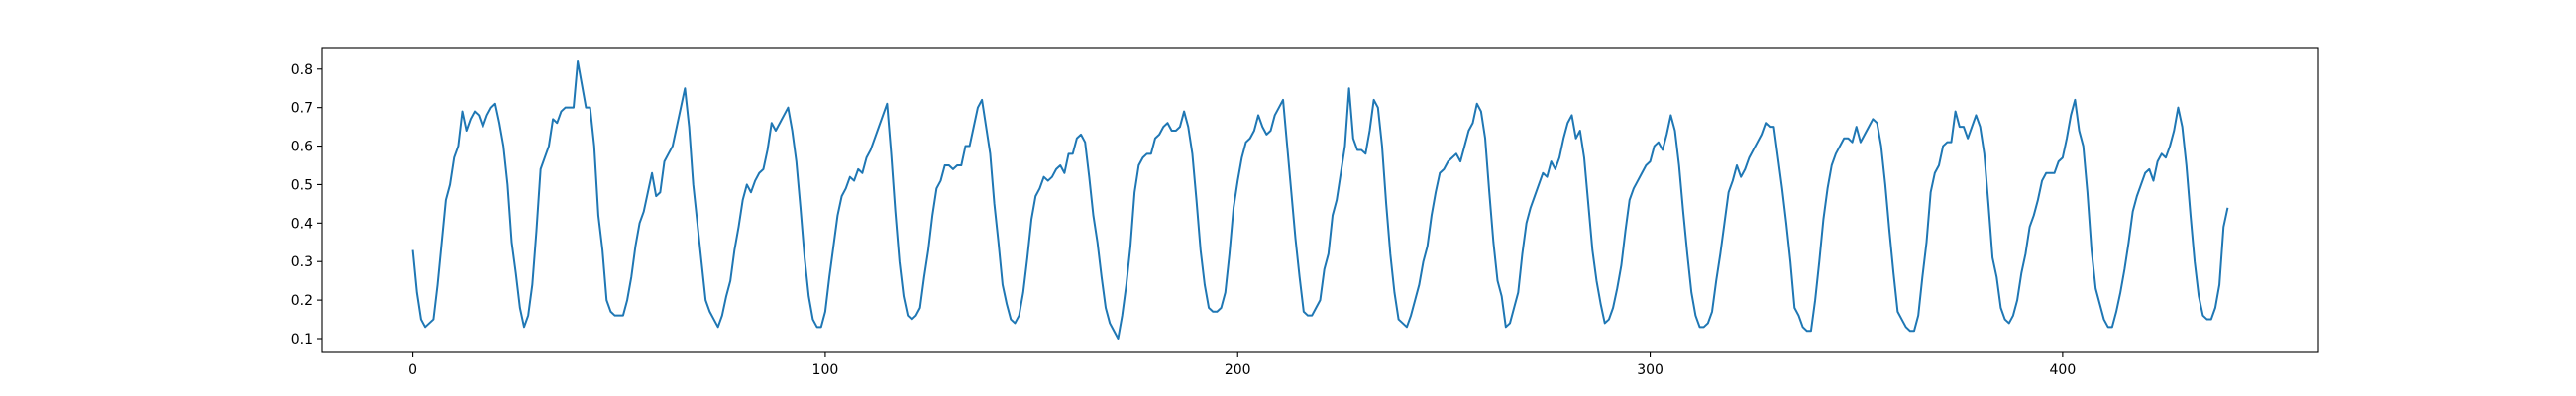 The width and height of the screenshot is (2576, 396). Describe the element at coordinates (302, 339) in the screenshot. I see `y-tick-label: 0.1` at that location.